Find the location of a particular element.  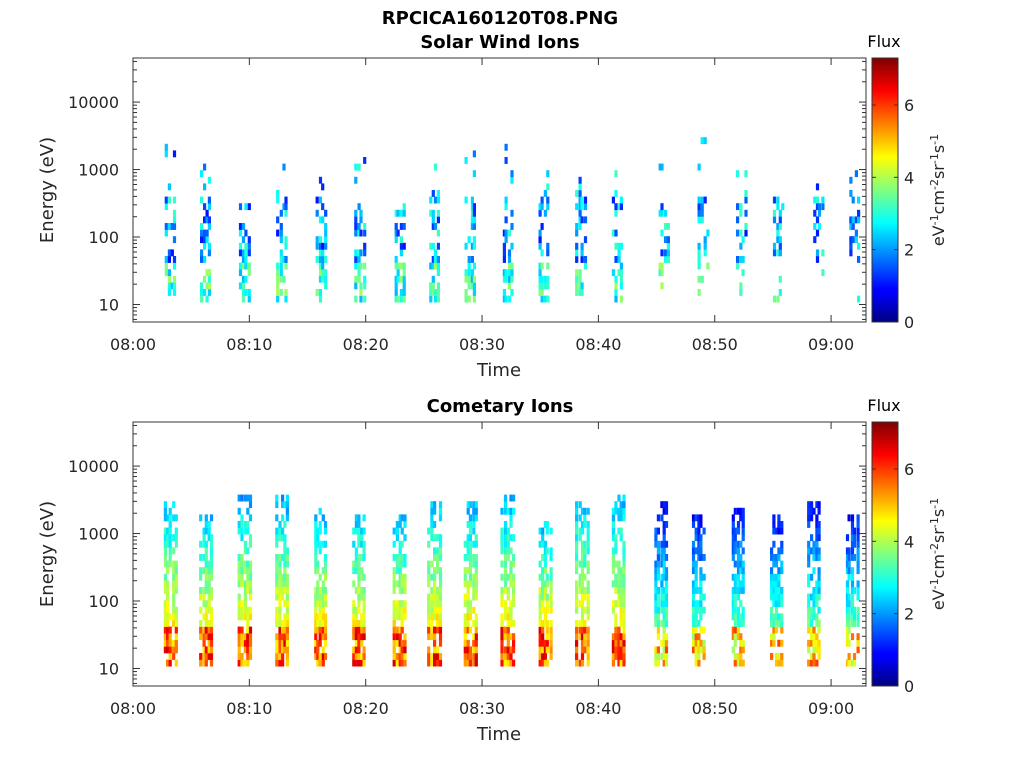

colorbar-gradient is located at coordinates (885, 554).